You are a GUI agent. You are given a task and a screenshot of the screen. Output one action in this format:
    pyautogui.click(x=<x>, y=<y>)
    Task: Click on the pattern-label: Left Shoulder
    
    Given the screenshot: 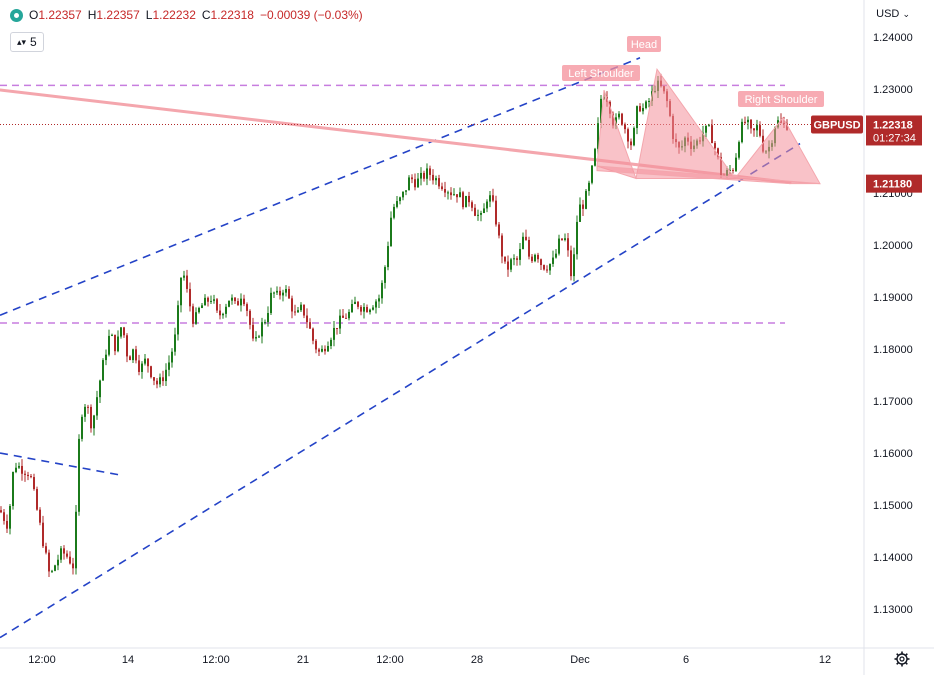 What is the action you would take?
    pyautogui.click(x=601, y=74)
    